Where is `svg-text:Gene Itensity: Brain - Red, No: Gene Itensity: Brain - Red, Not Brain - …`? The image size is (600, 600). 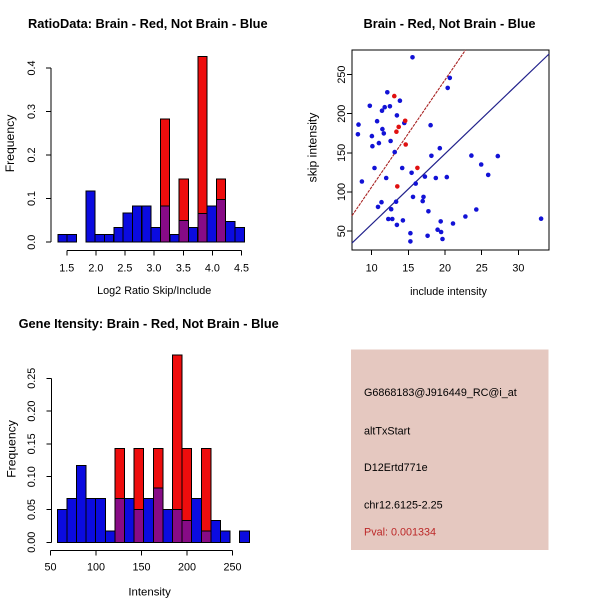
svg-text:Gene Itensity: Brain - Red, No: Gene Itensity: Brain - Red, Not Brain - … is located at coordinates (149, 323).